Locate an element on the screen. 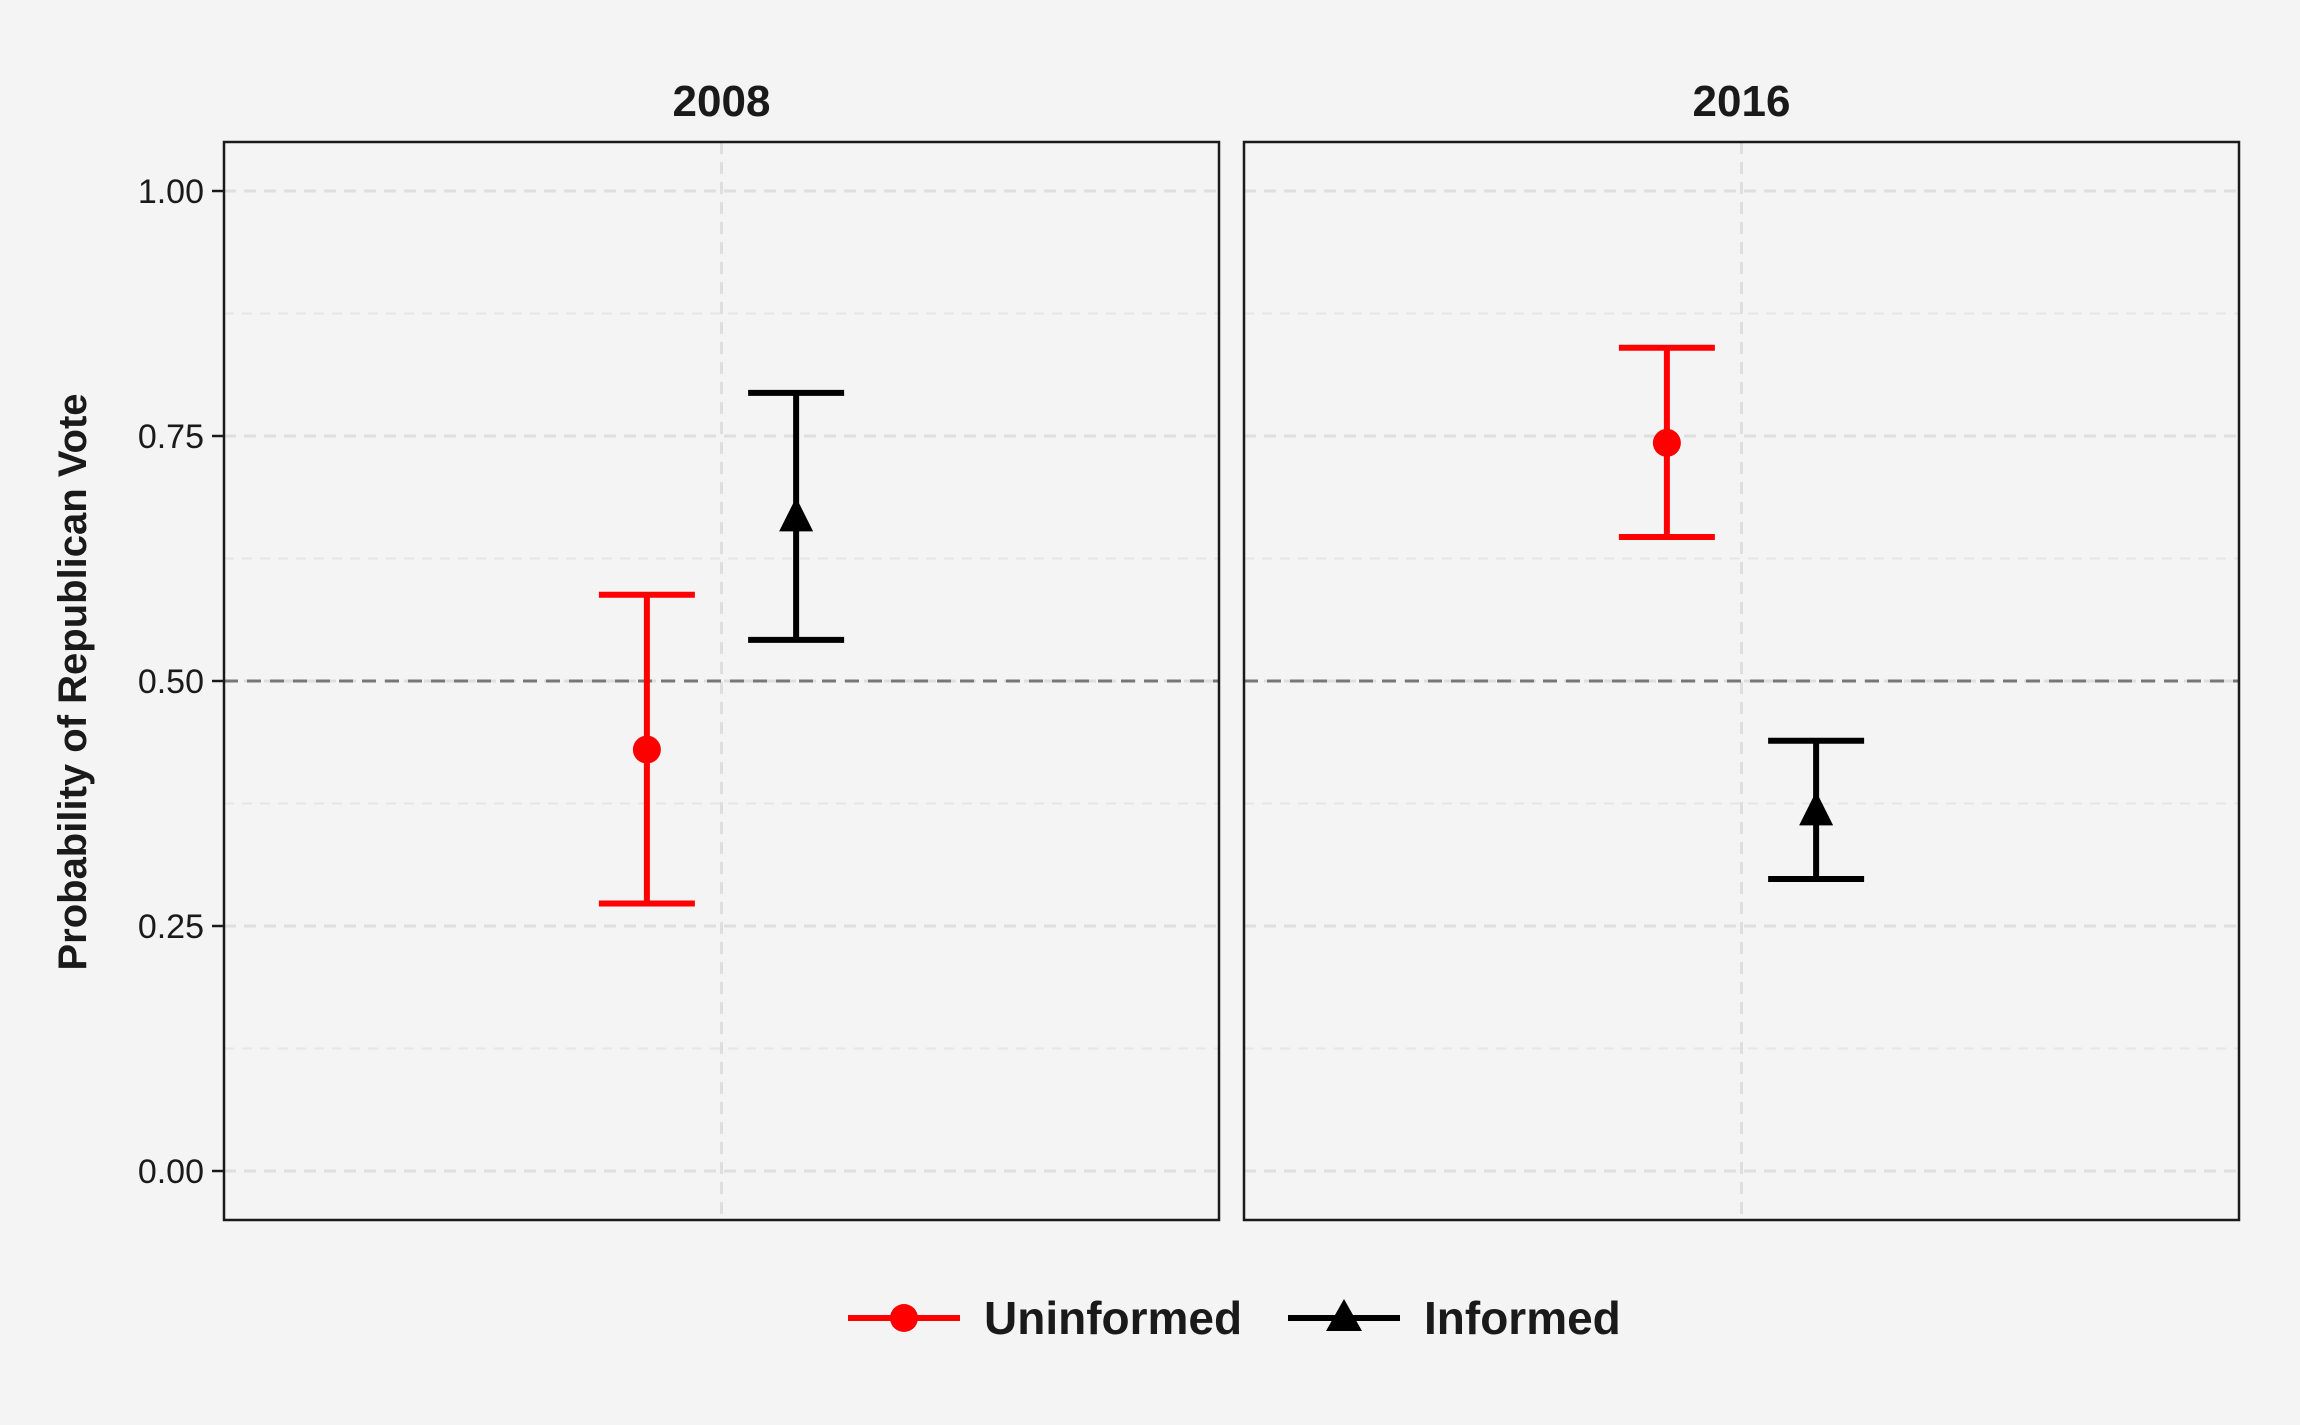 This screenshot has width=2300, height=1425. y-tick-label: 0.75 is located at coordinates (171, 437).